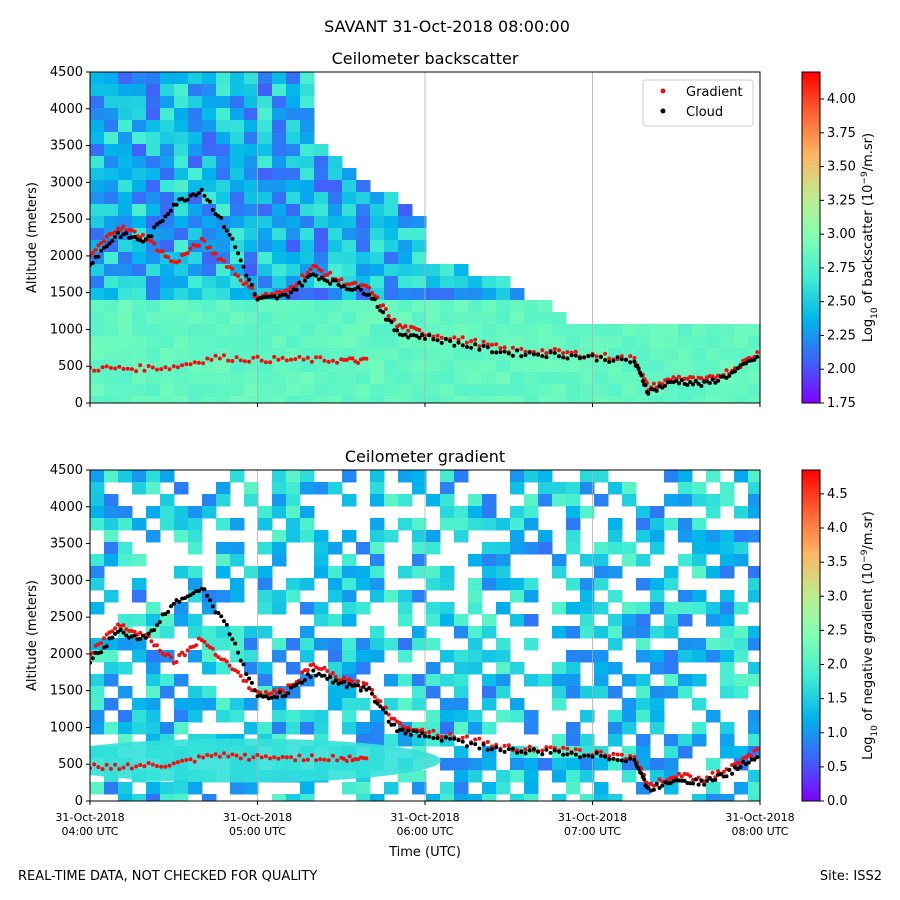  Describe the element at coordinates (257, 831) in the screenshot. I see `x-tick-time: 05:00 UTC` at that location.